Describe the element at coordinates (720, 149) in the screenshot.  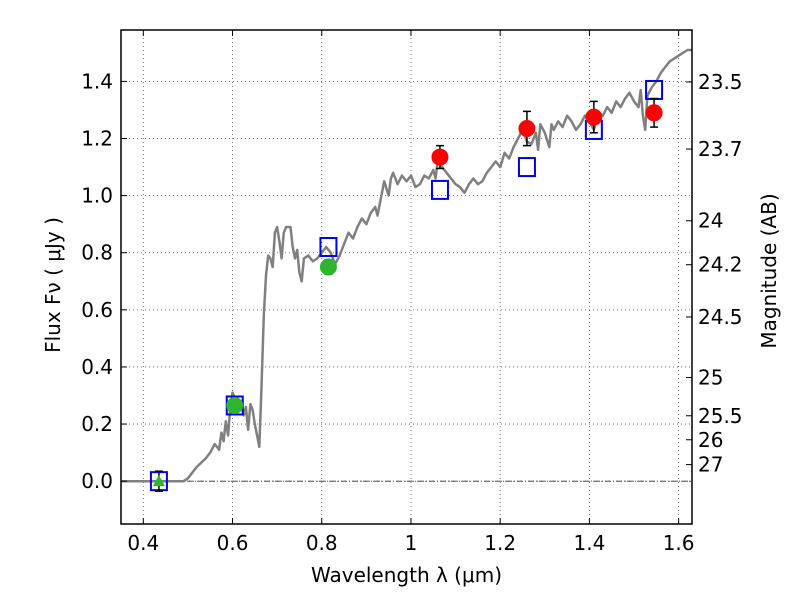
I see `y2-tick-label: 23.7` at that location.